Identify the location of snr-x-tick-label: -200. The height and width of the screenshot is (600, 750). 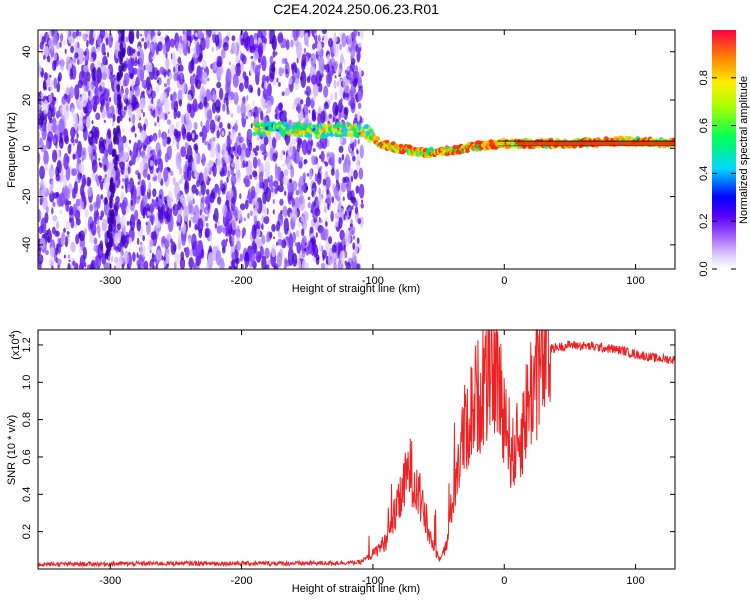
(242, 581).